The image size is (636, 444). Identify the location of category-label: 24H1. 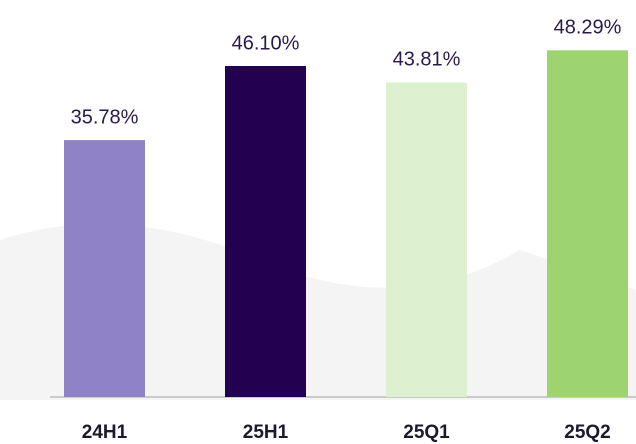
(105, 432).